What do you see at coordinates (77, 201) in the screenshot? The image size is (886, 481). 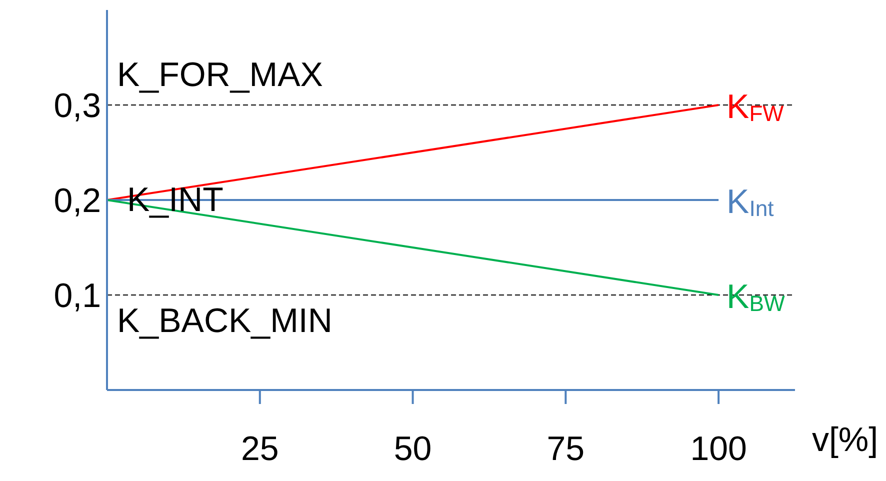 I see `y-tick-label: 0,2` at bounding box center [77, 201].